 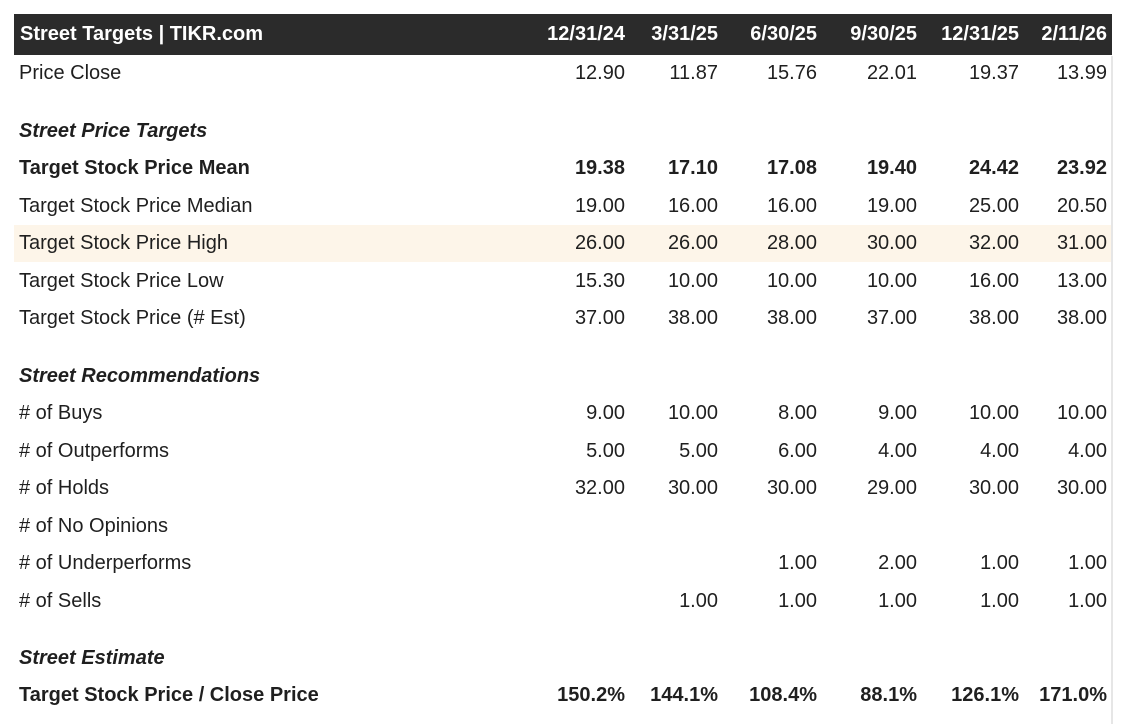 I want to click on section-heading: Street Recommendations, so click(x=140, y=376).